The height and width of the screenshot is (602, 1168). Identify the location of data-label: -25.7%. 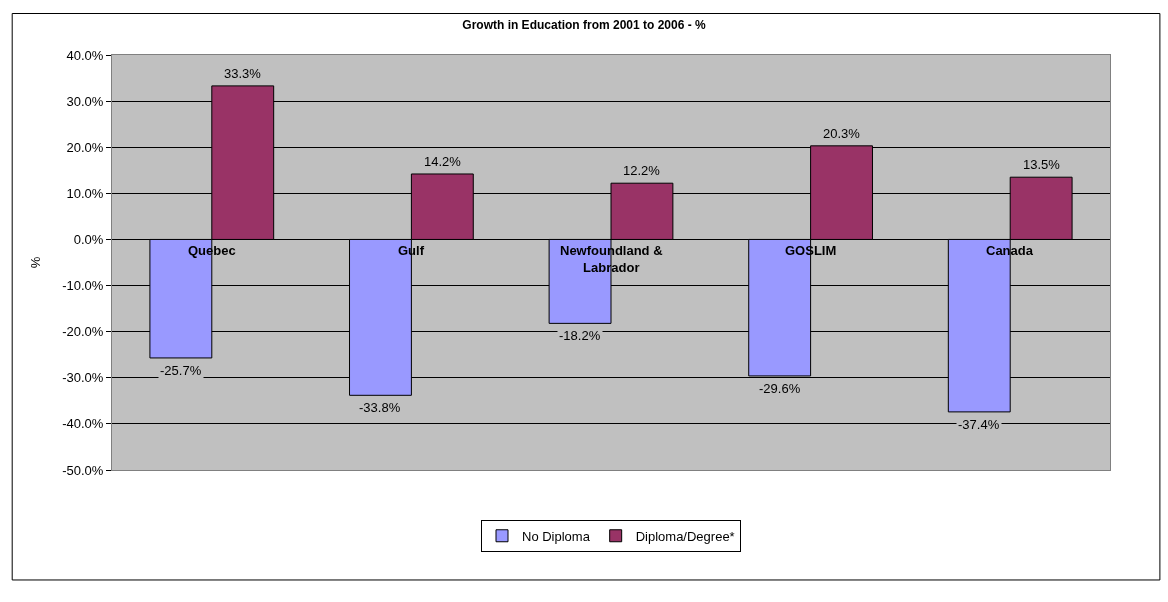
(181, 370).